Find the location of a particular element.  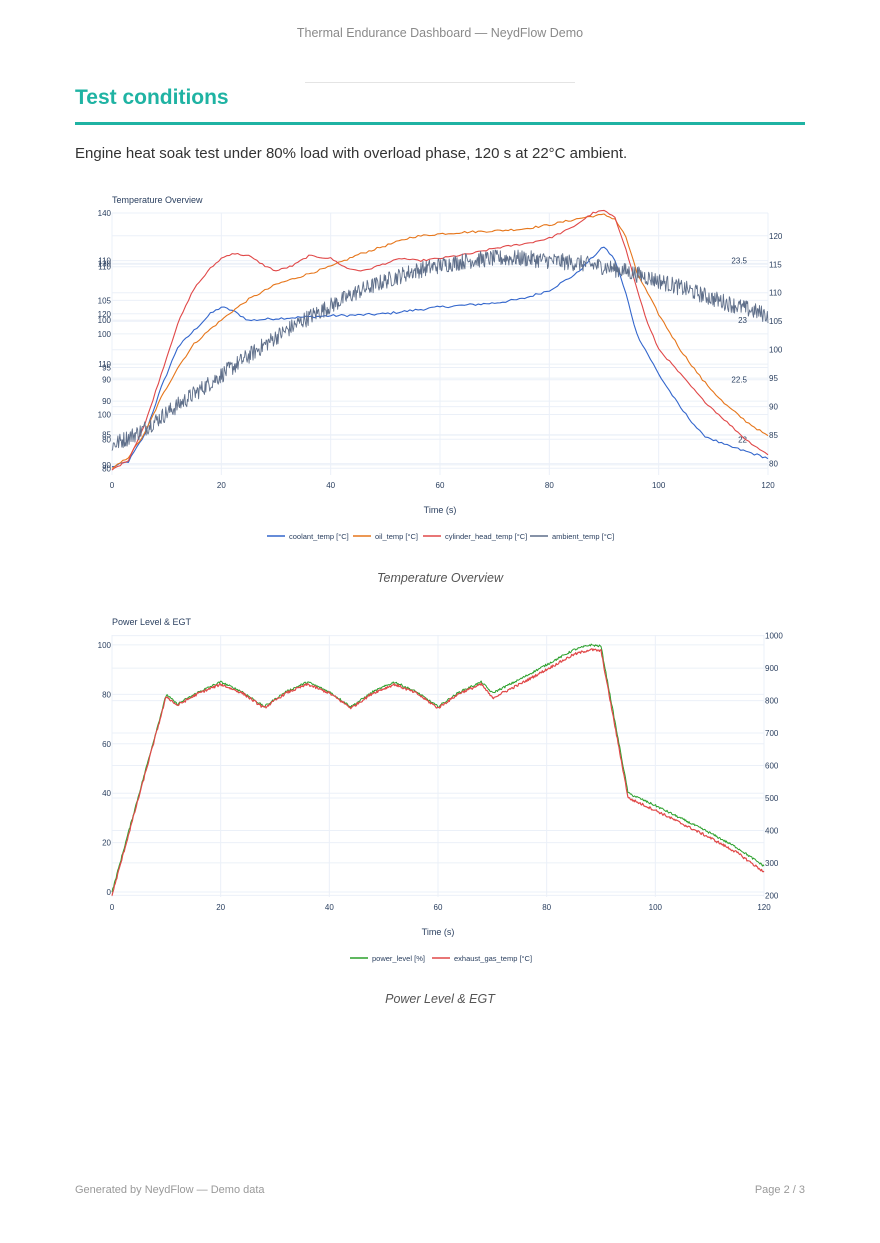

y-tick-label-y_power: 40 is located at coordinates (106, 793).